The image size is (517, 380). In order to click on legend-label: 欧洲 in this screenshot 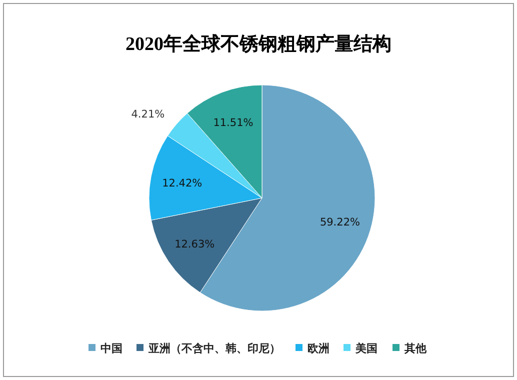, I will do `click(319, 348)`.